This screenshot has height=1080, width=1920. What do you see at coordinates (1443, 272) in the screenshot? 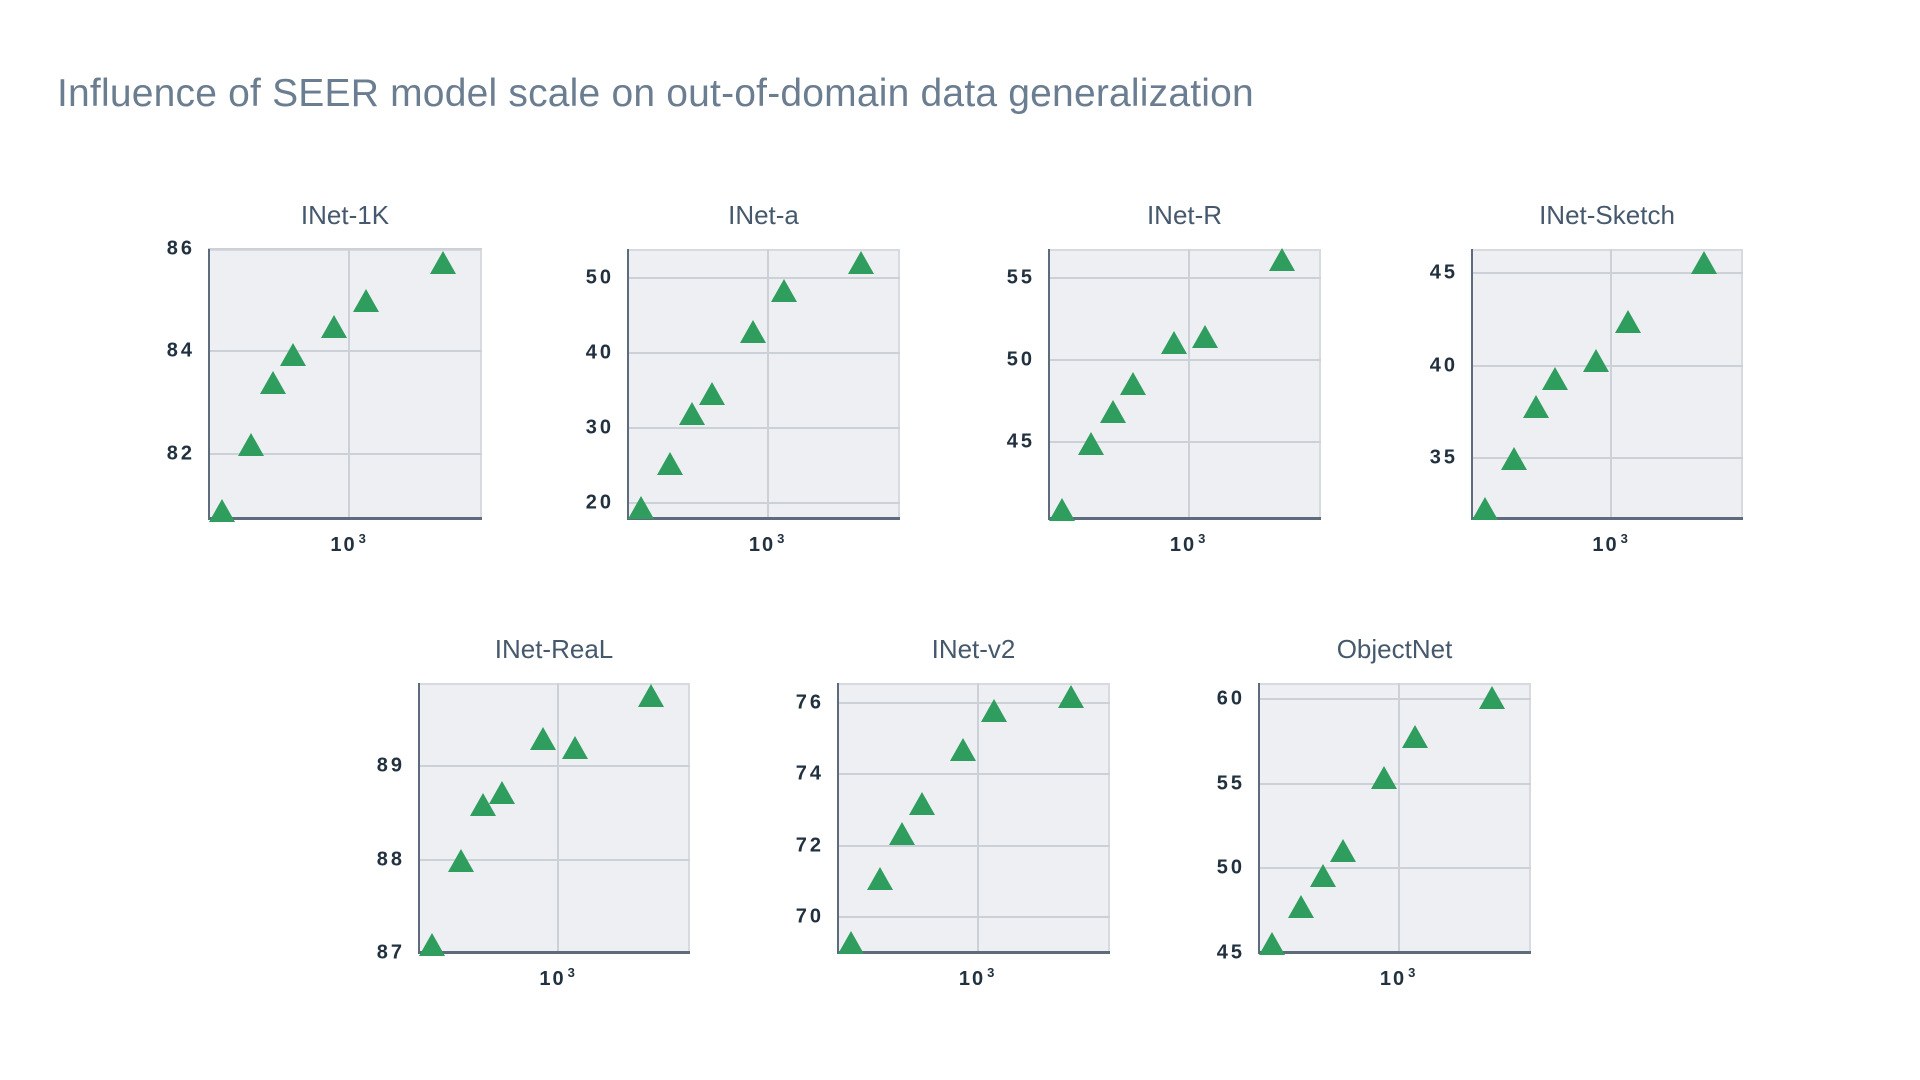
I see `y-tick-label: 45` at bounding box center [1443, 272].